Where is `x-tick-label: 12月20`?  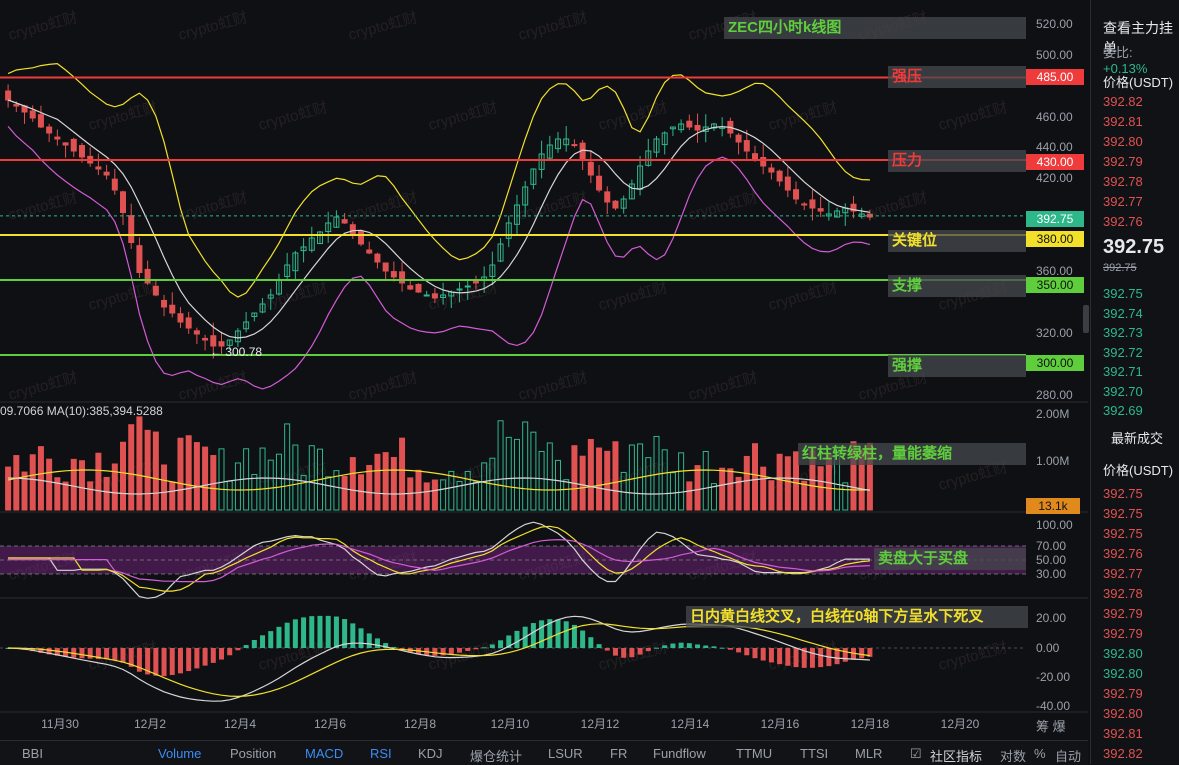
x-tick-label: 12月20 is located at coordinates (960, 724).